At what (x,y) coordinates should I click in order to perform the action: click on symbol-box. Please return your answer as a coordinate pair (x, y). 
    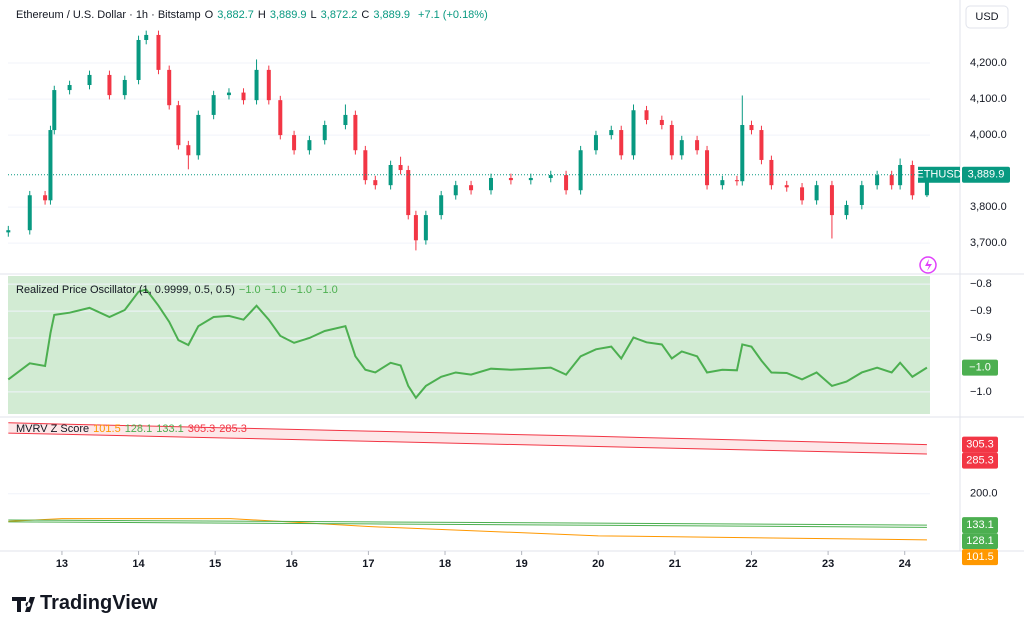
    Looking at the image, I should click on (939, 174).